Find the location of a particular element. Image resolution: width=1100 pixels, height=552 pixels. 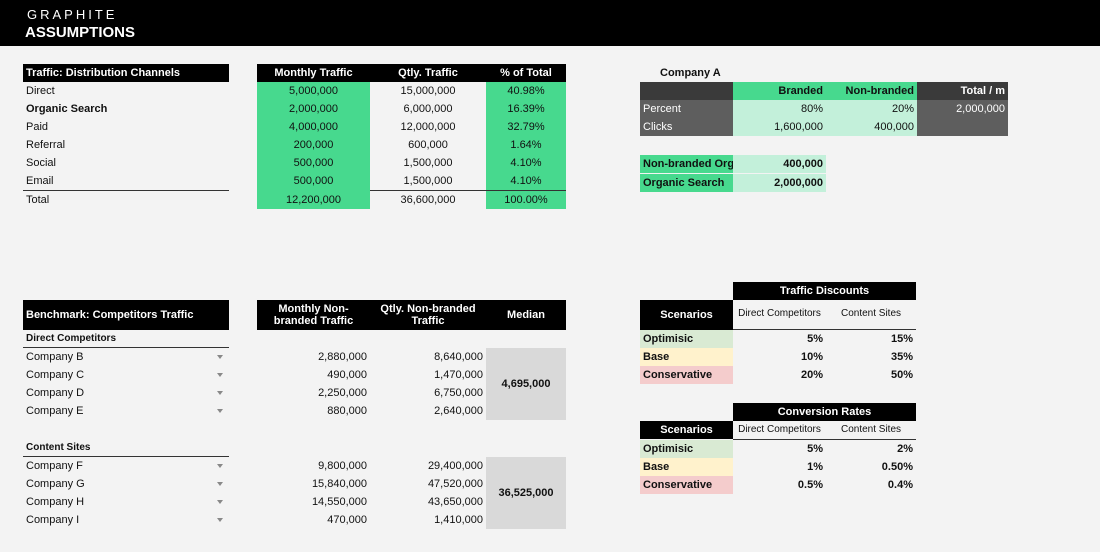

clicks-nonbranded: 400,000 is located at coordinates (871, 127).